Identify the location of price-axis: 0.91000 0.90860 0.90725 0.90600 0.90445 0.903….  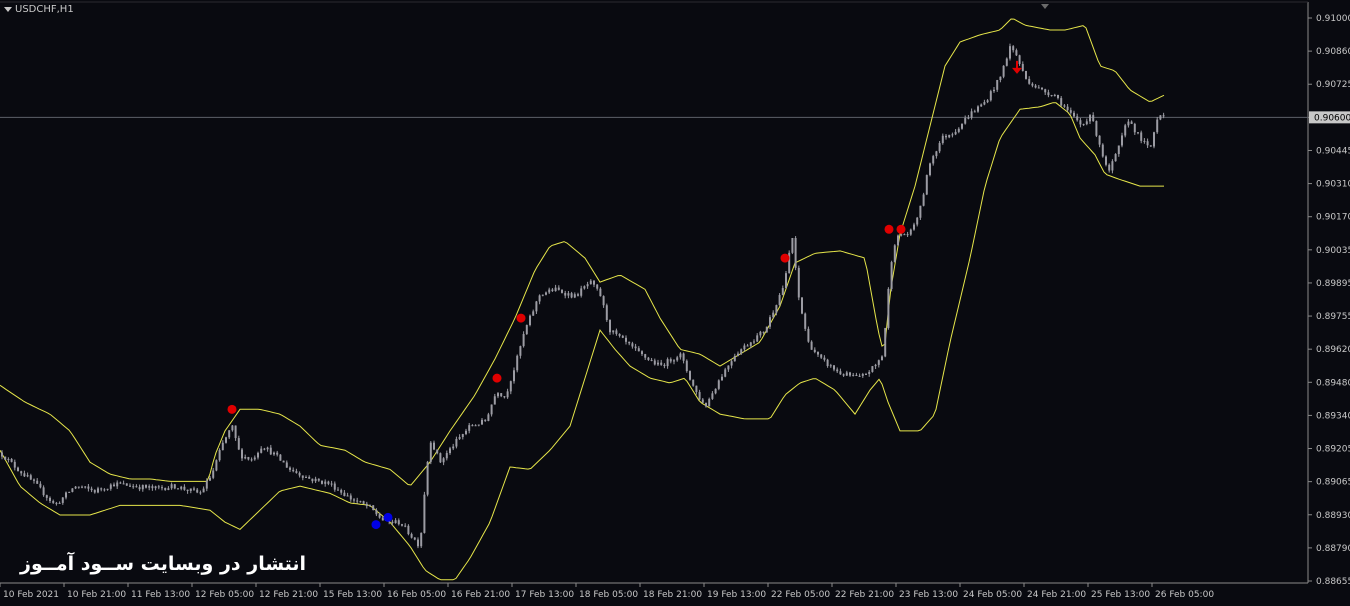
(1329, 300).